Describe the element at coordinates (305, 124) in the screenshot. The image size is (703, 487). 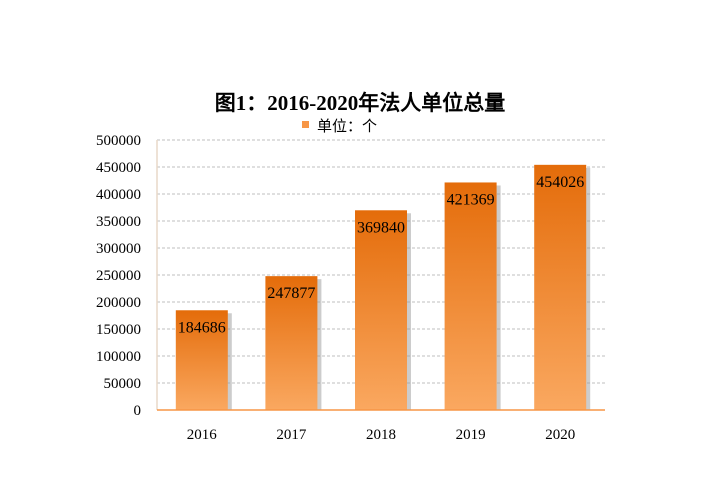
I see `legend-swatch` at that location.